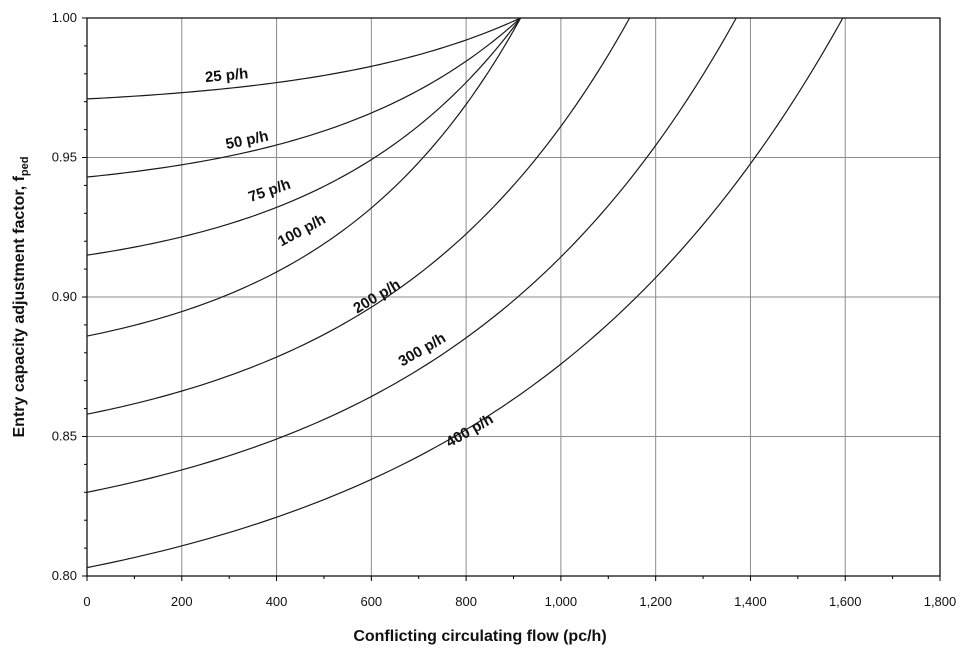 This screenshot has width=964, height=650. What do you see at coordinates (371, 601) in the screenshot?
I see `x-tick-label: 600` at bounding box center [371, 601].